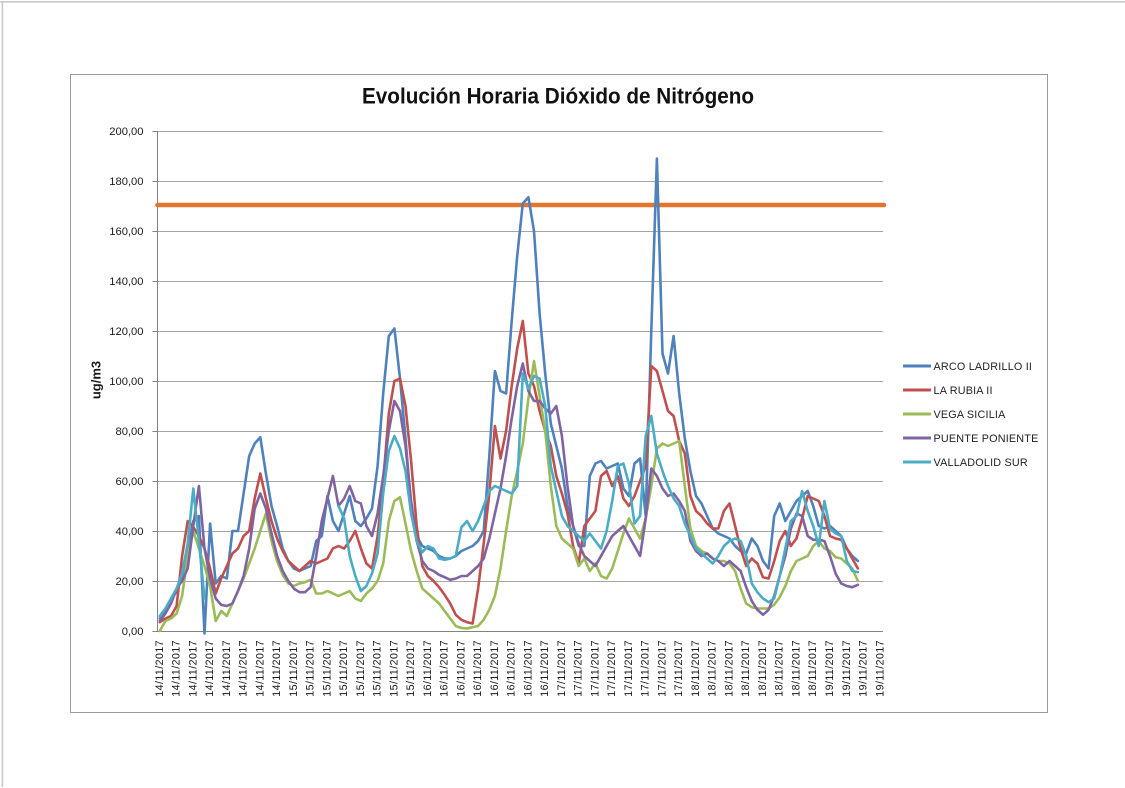  I want to click on svg-text: VEGA SICILIA, so click(970, 415).